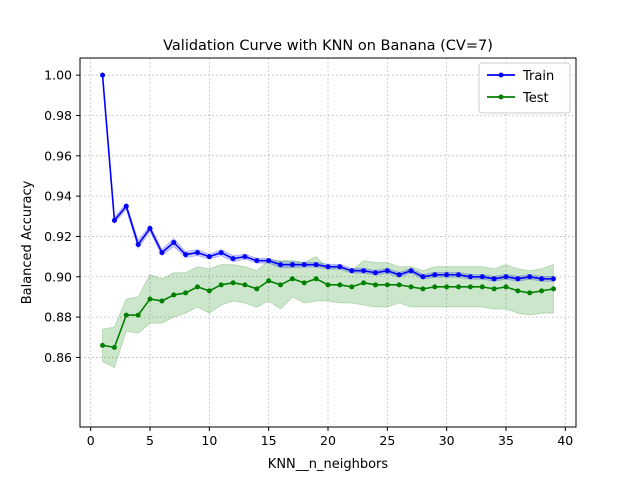 This screenshot has height=480, width=640. I want to click on legend-test-label: Test, so click(535, 98).